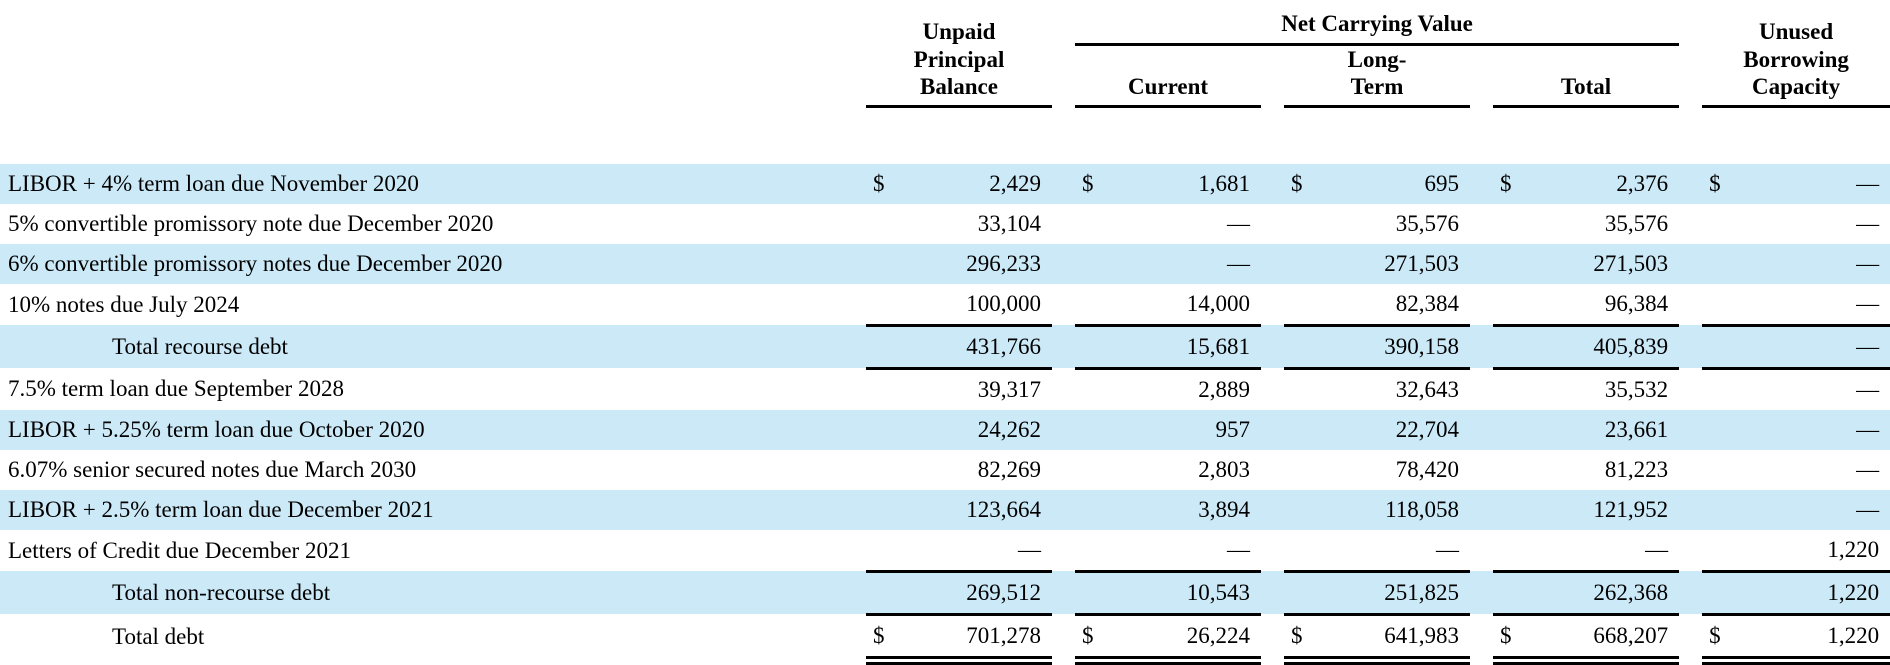 Image resolution: width=1890 pixels, height=665 pixels. I want to click on cell-total: 23,661, so click(1605, 429).